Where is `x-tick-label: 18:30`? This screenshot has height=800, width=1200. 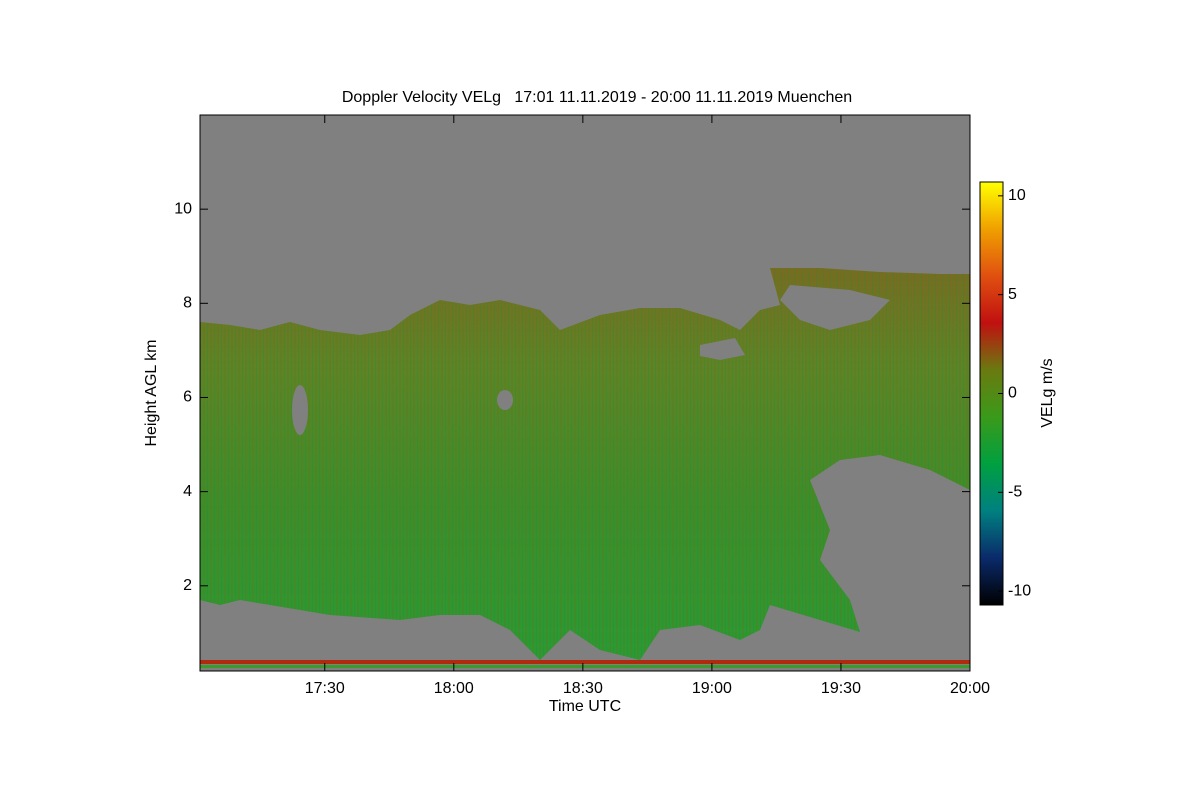 x-tick-label: 18:30 is located at coordinates (583, 688).